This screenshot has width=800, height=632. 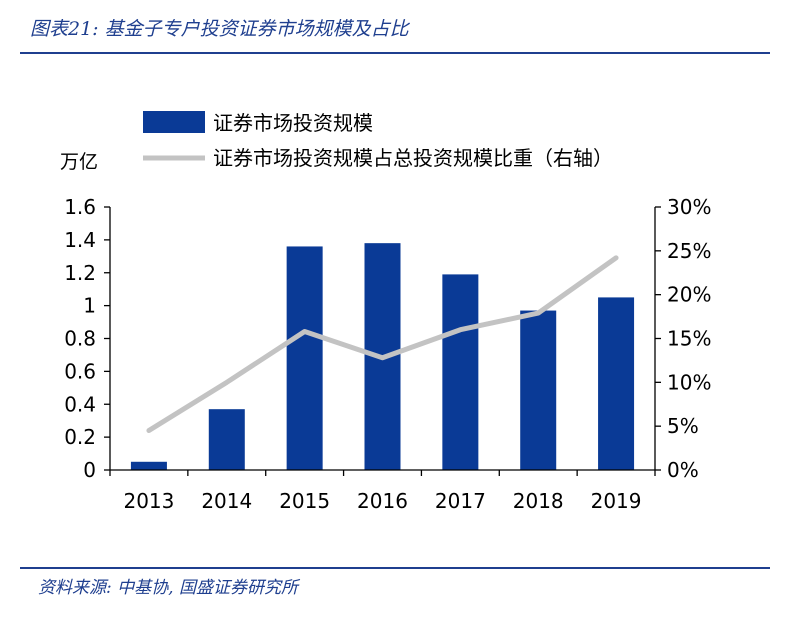 I want to click on x-tick-label: 2018, so click(x=538, y=501).